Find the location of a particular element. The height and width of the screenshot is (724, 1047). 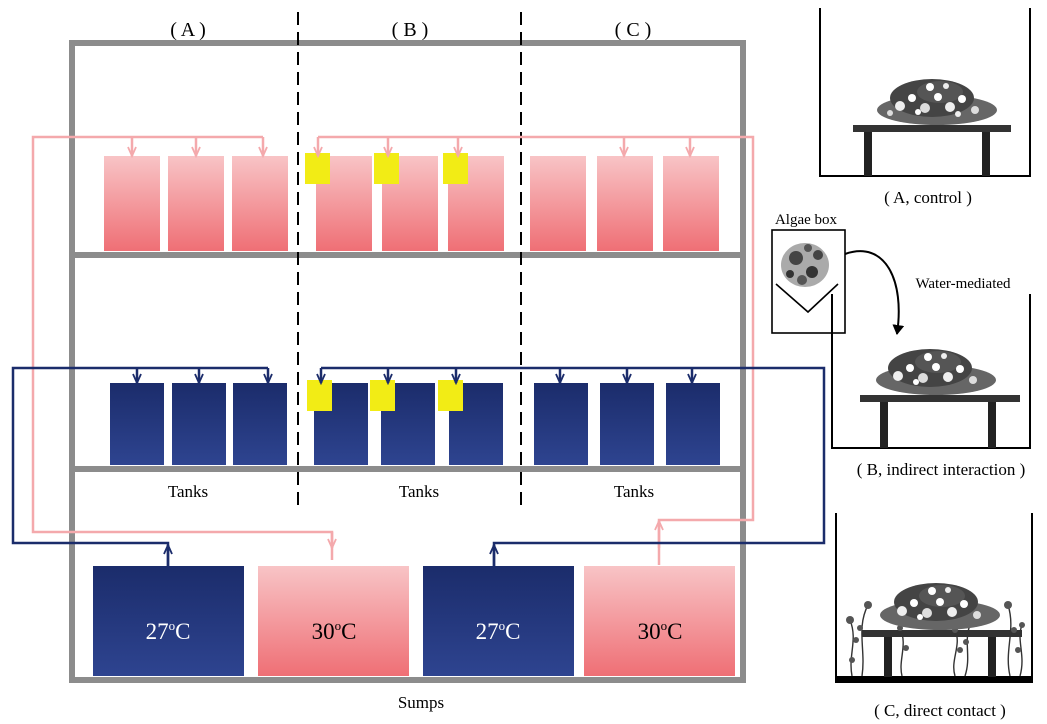

water-mediated-label: Water-mediated is located at coordinates (963, 284).